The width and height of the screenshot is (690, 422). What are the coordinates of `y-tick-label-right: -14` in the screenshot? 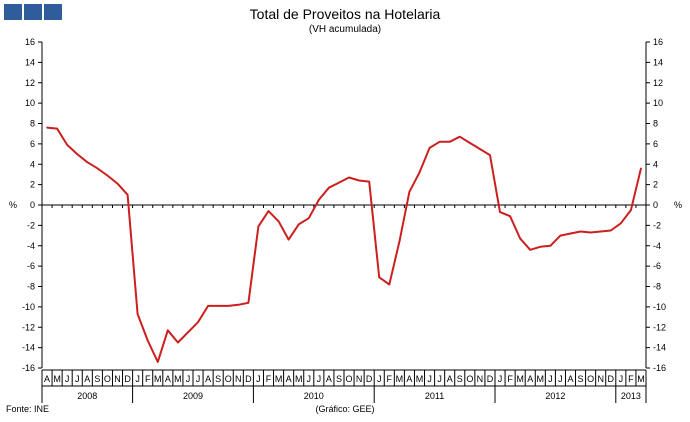 It's located at (659, 348).